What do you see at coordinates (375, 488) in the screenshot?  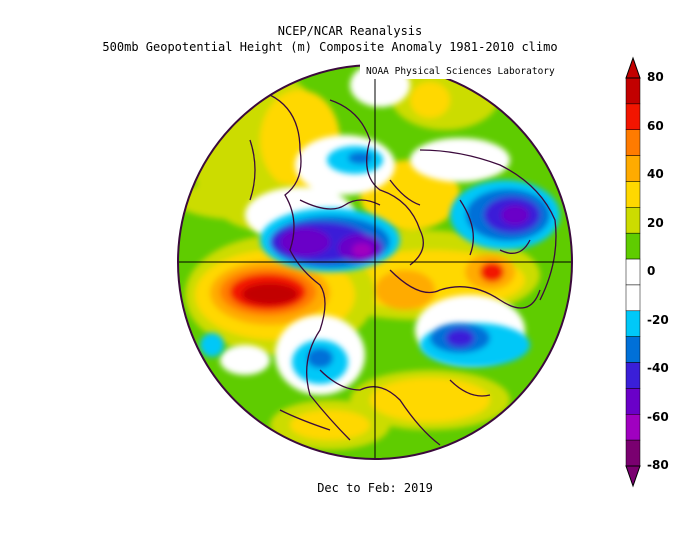 I see `period-label: Dec to Feb: 2019` at bounding box center [375, 488].